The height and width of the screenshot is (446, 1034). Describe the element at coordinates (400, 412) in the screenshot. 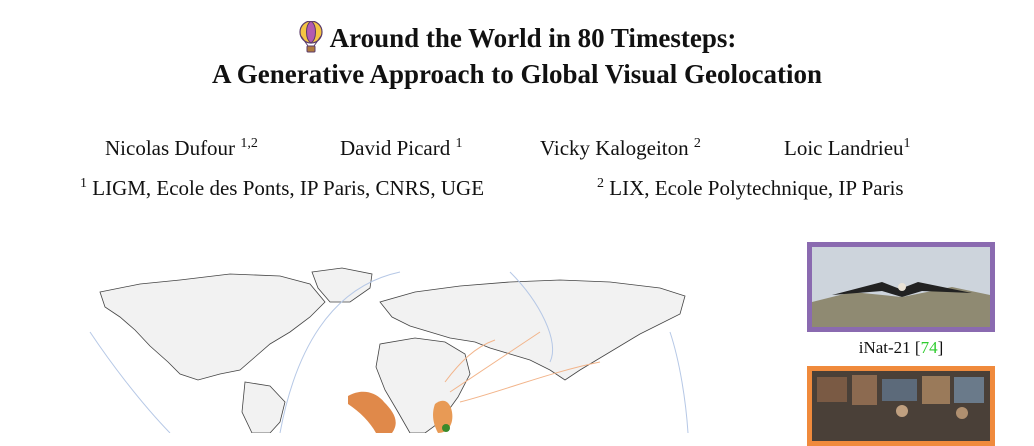

I see `animal-thumbnails` at that location.